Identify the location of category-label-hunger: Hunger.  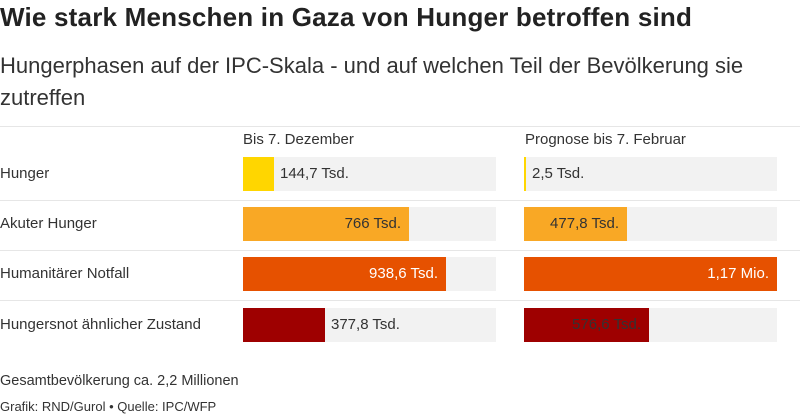
(25, 173).